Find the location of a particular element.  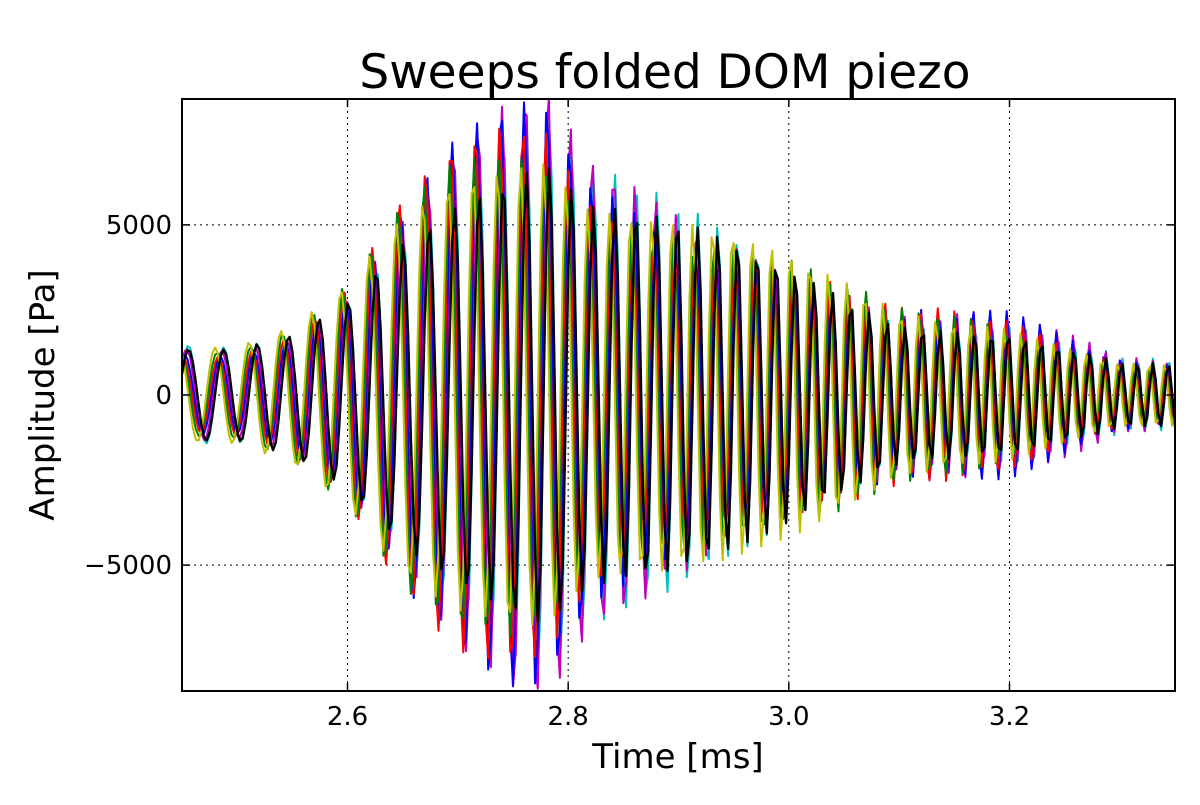

chart-title: Sweeps folded DOM piezo is located at coordinates (664, 72).